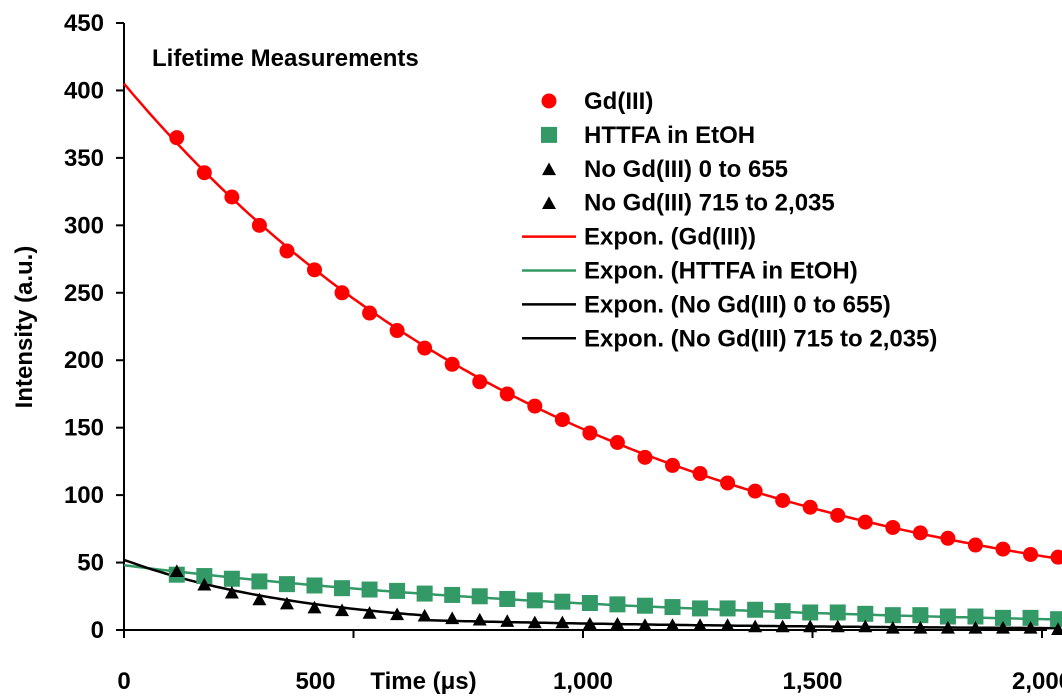 This screenshot has height=698, width=1062. What do you see at coordinates (84, 158) in the screenshot?
I see `y-tick-label: 350` at bounding box center [84, 158].